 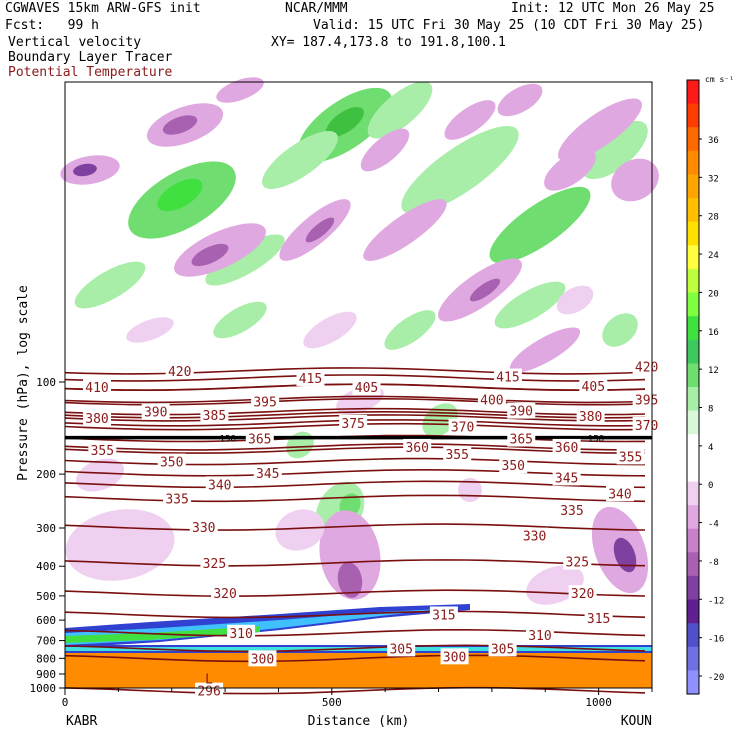 What do you see at coordinates (388, 42) in the screenshot?
I see `cross-section-coords: XY= 187.4,173.8 to 191.8,100.1` at bounding box center [388, 42].